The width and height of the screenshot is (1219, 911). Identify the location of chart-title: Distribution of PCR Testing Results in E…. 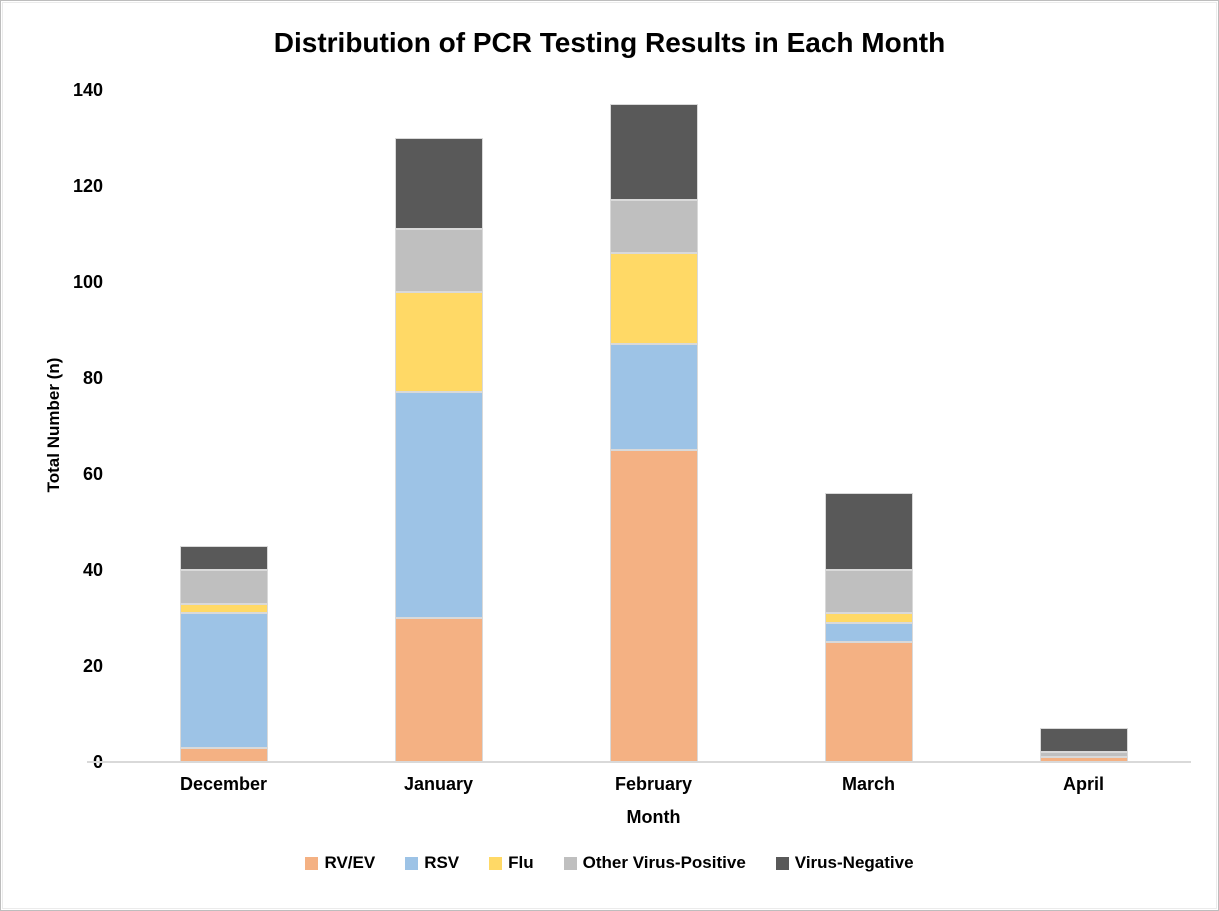
(609, 42).